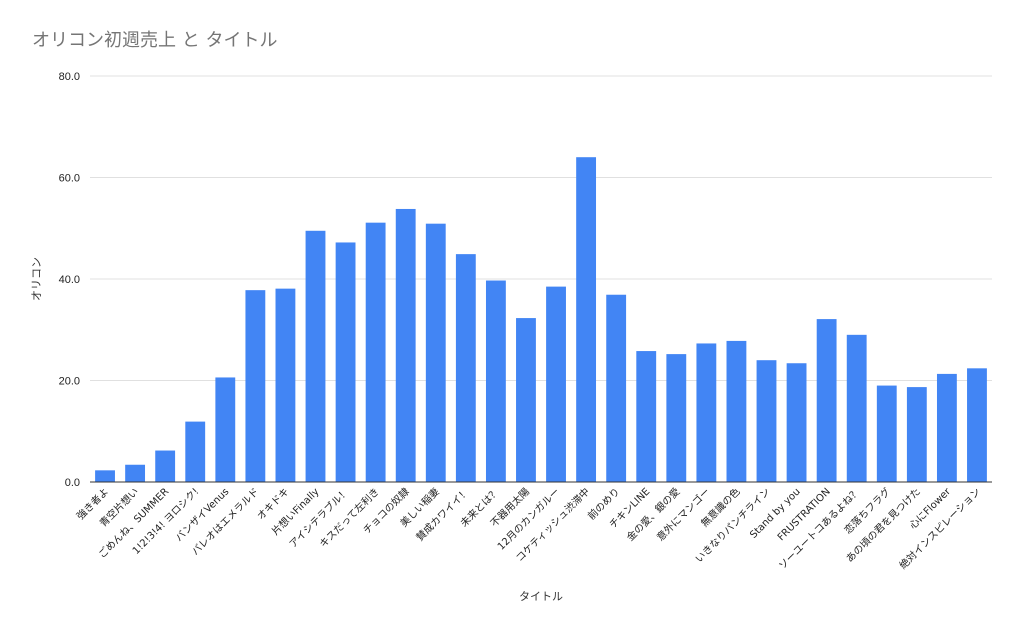  I want to click on y-axis-label: オリコン, so click(36, 279).